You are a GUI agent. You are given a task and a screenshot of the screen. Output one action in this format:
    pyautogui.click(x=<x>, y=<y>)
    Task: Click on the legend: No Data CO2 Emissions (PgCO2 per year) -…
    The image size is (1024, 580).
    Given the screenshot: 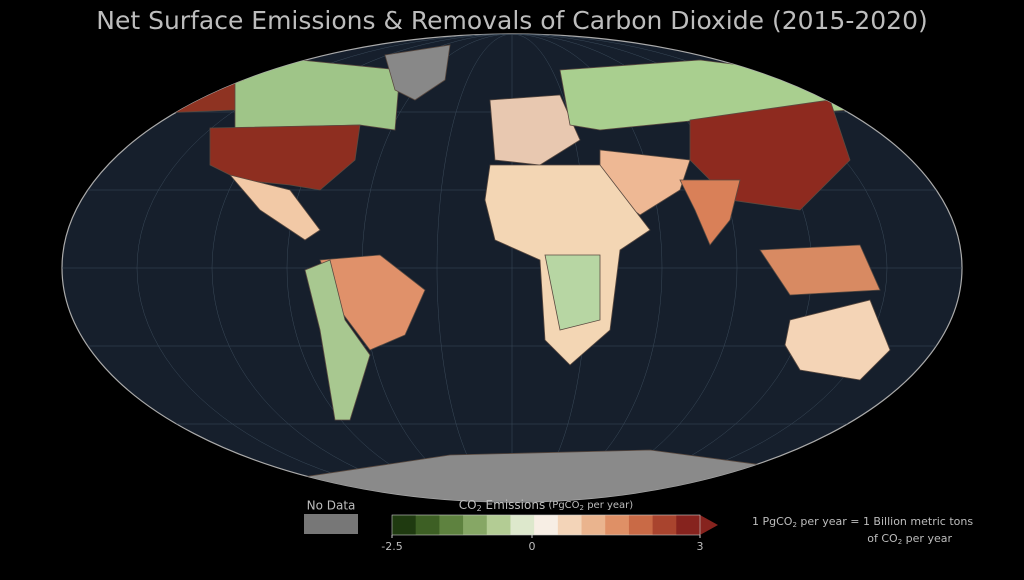 What is the action you would take?
    pyautogui.click(x=638, y=525)
    